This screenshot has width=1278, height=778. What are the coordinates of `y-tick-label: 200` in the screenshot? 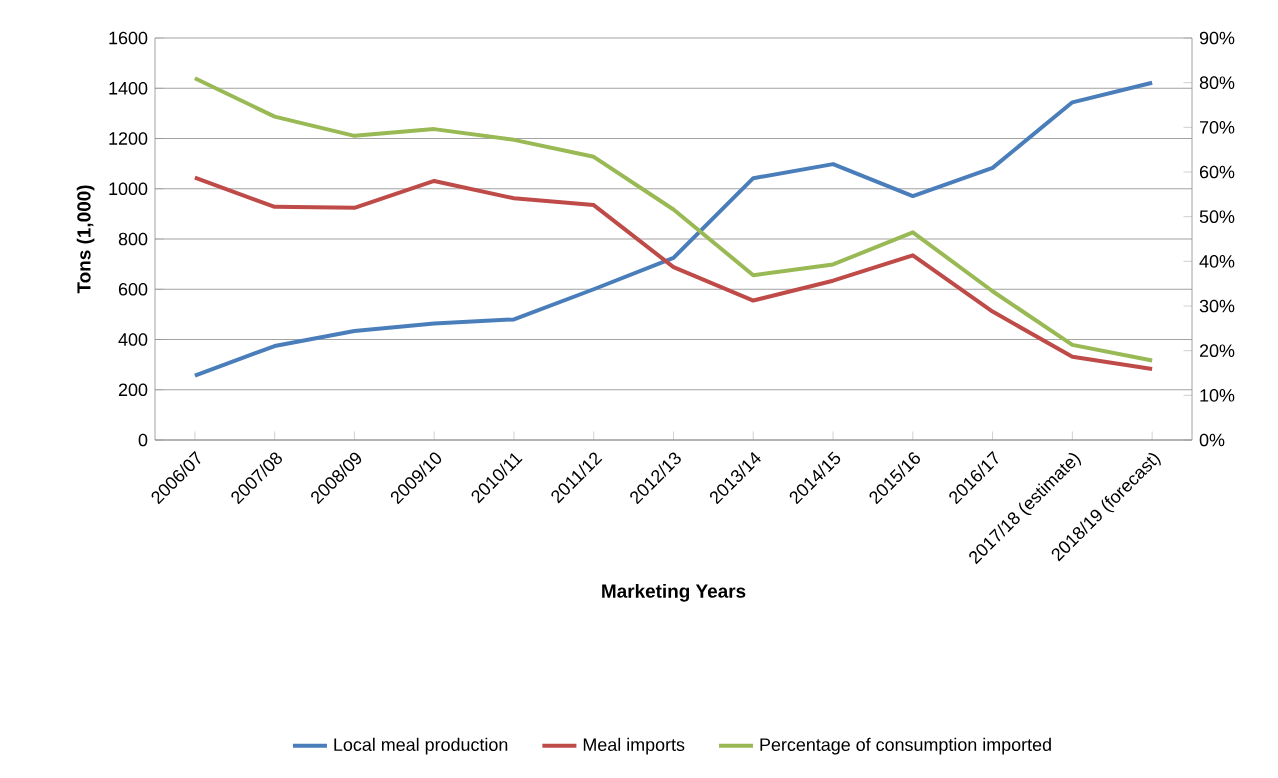 It's located at (133, 390).